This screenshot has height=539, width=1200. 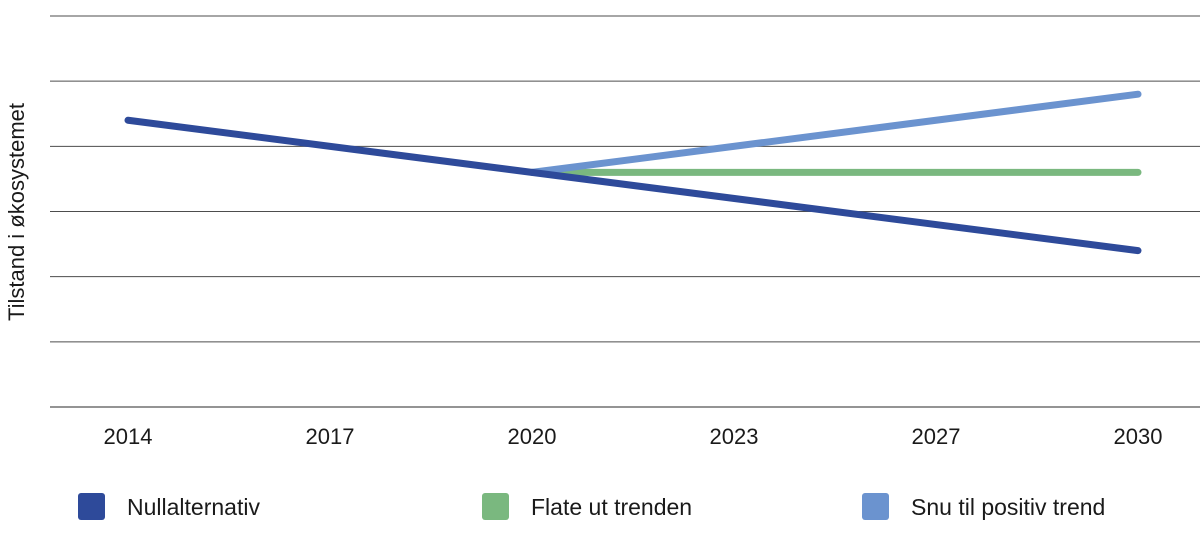 I want to click on x-tick-label: 2020, so click(x=532, y=436).